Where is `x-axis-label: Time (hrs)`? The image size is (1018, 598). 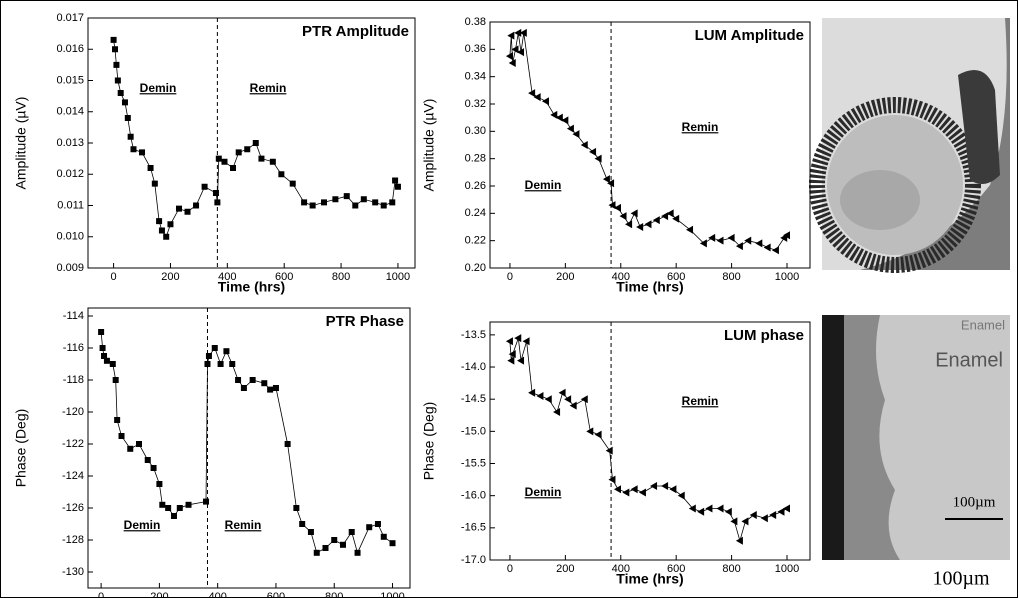
x-axis-label: Time (hrs) is located at coordinates (649, 287).